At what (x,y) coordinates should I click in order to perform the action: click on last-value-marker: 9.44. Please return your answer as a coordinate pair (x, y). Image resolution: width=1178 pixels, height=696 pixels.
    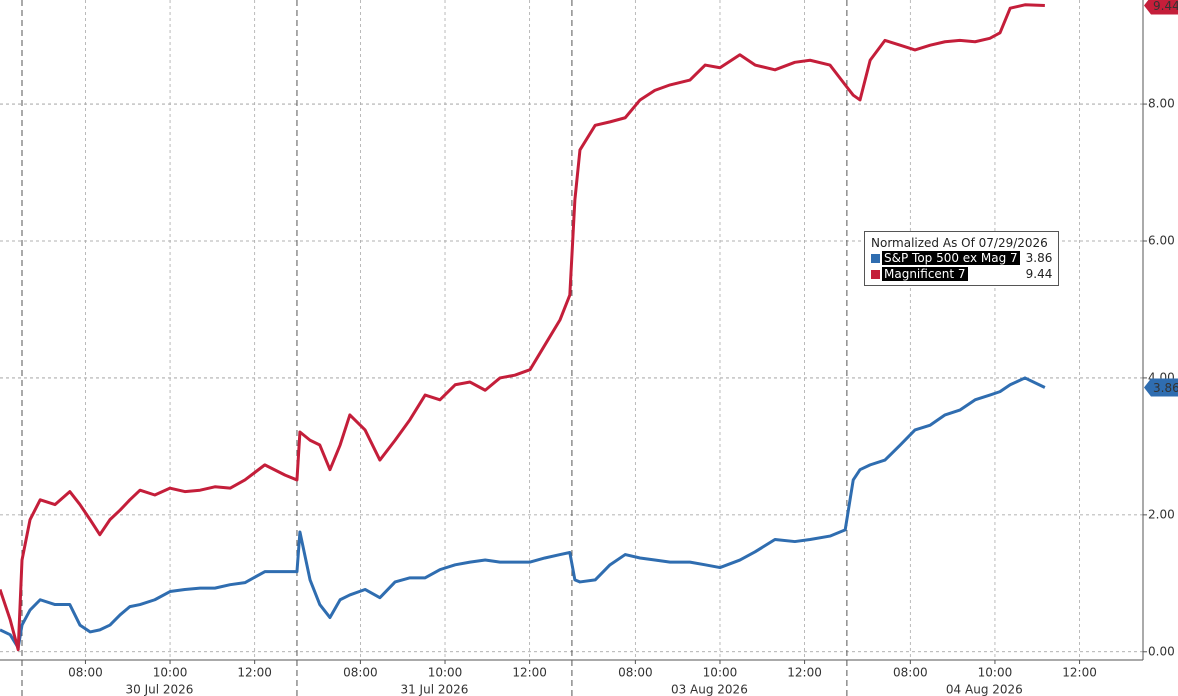
    Looking at the image, I should click on (1161, 7).